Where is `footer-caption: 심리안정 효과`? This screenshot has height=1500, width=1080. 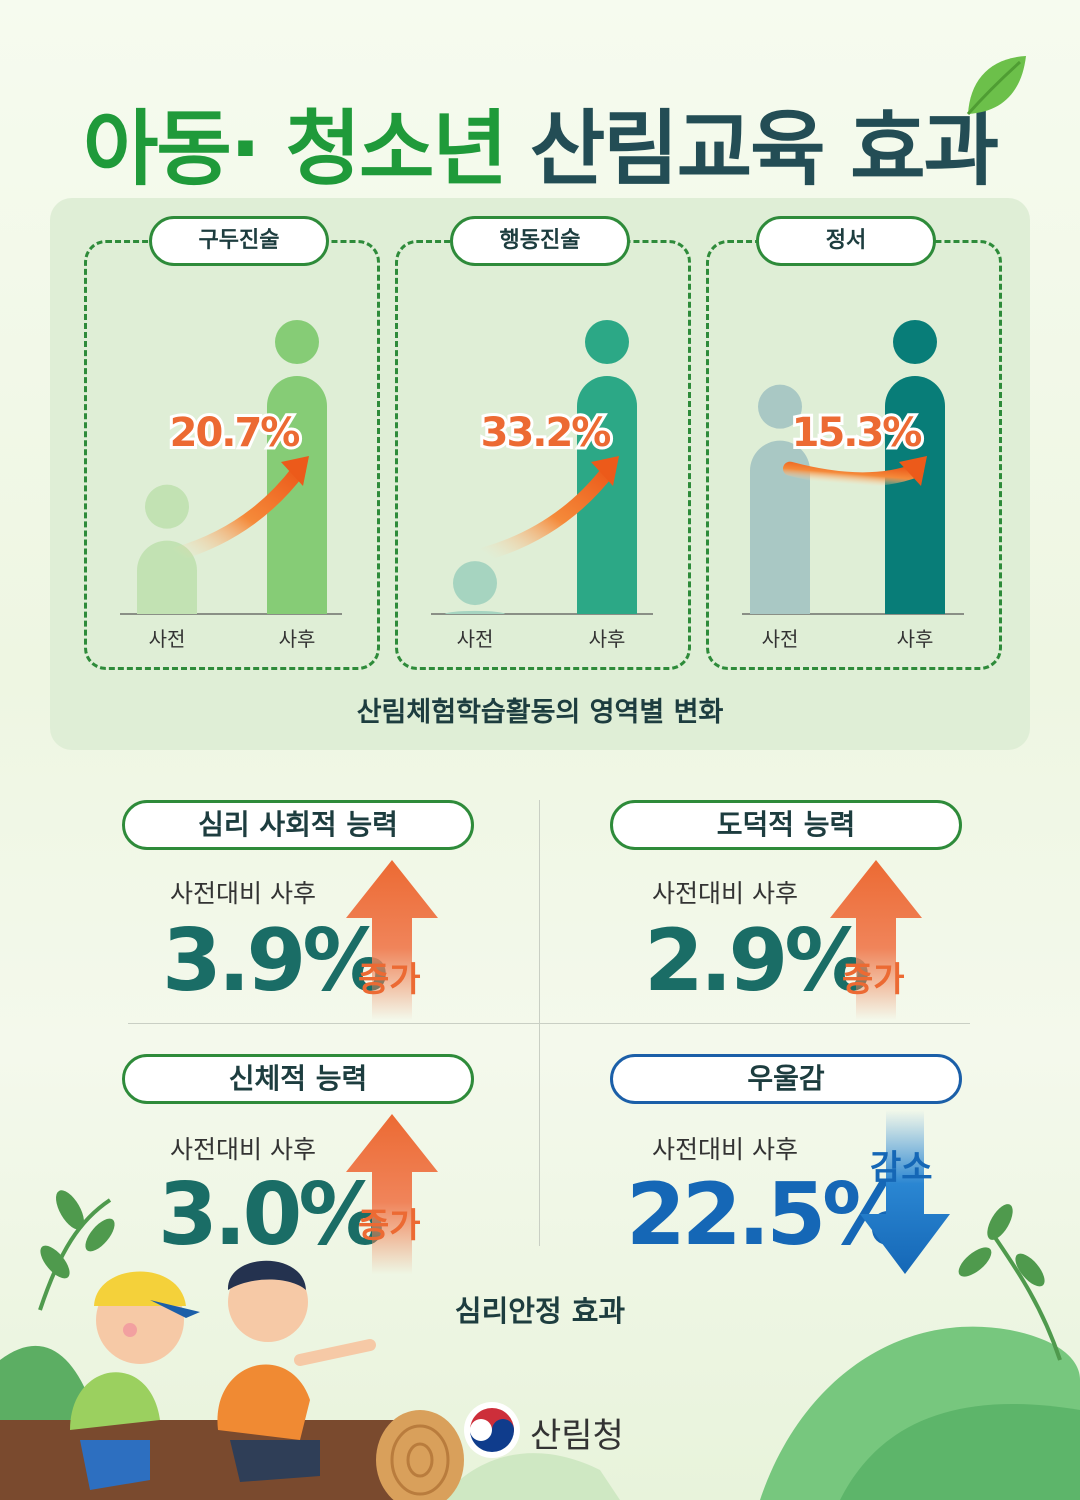 footer-caption: 심리안정 효과 is located at coordinates (540, 1311).